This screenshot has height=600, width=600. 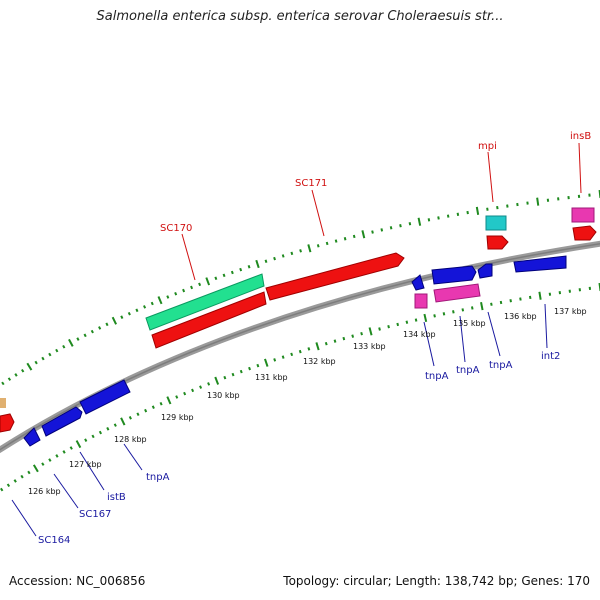 What do you see at coordinates (583, 215) in the screenshot?
I see `gene-insB` at bounding box center [583, 215].